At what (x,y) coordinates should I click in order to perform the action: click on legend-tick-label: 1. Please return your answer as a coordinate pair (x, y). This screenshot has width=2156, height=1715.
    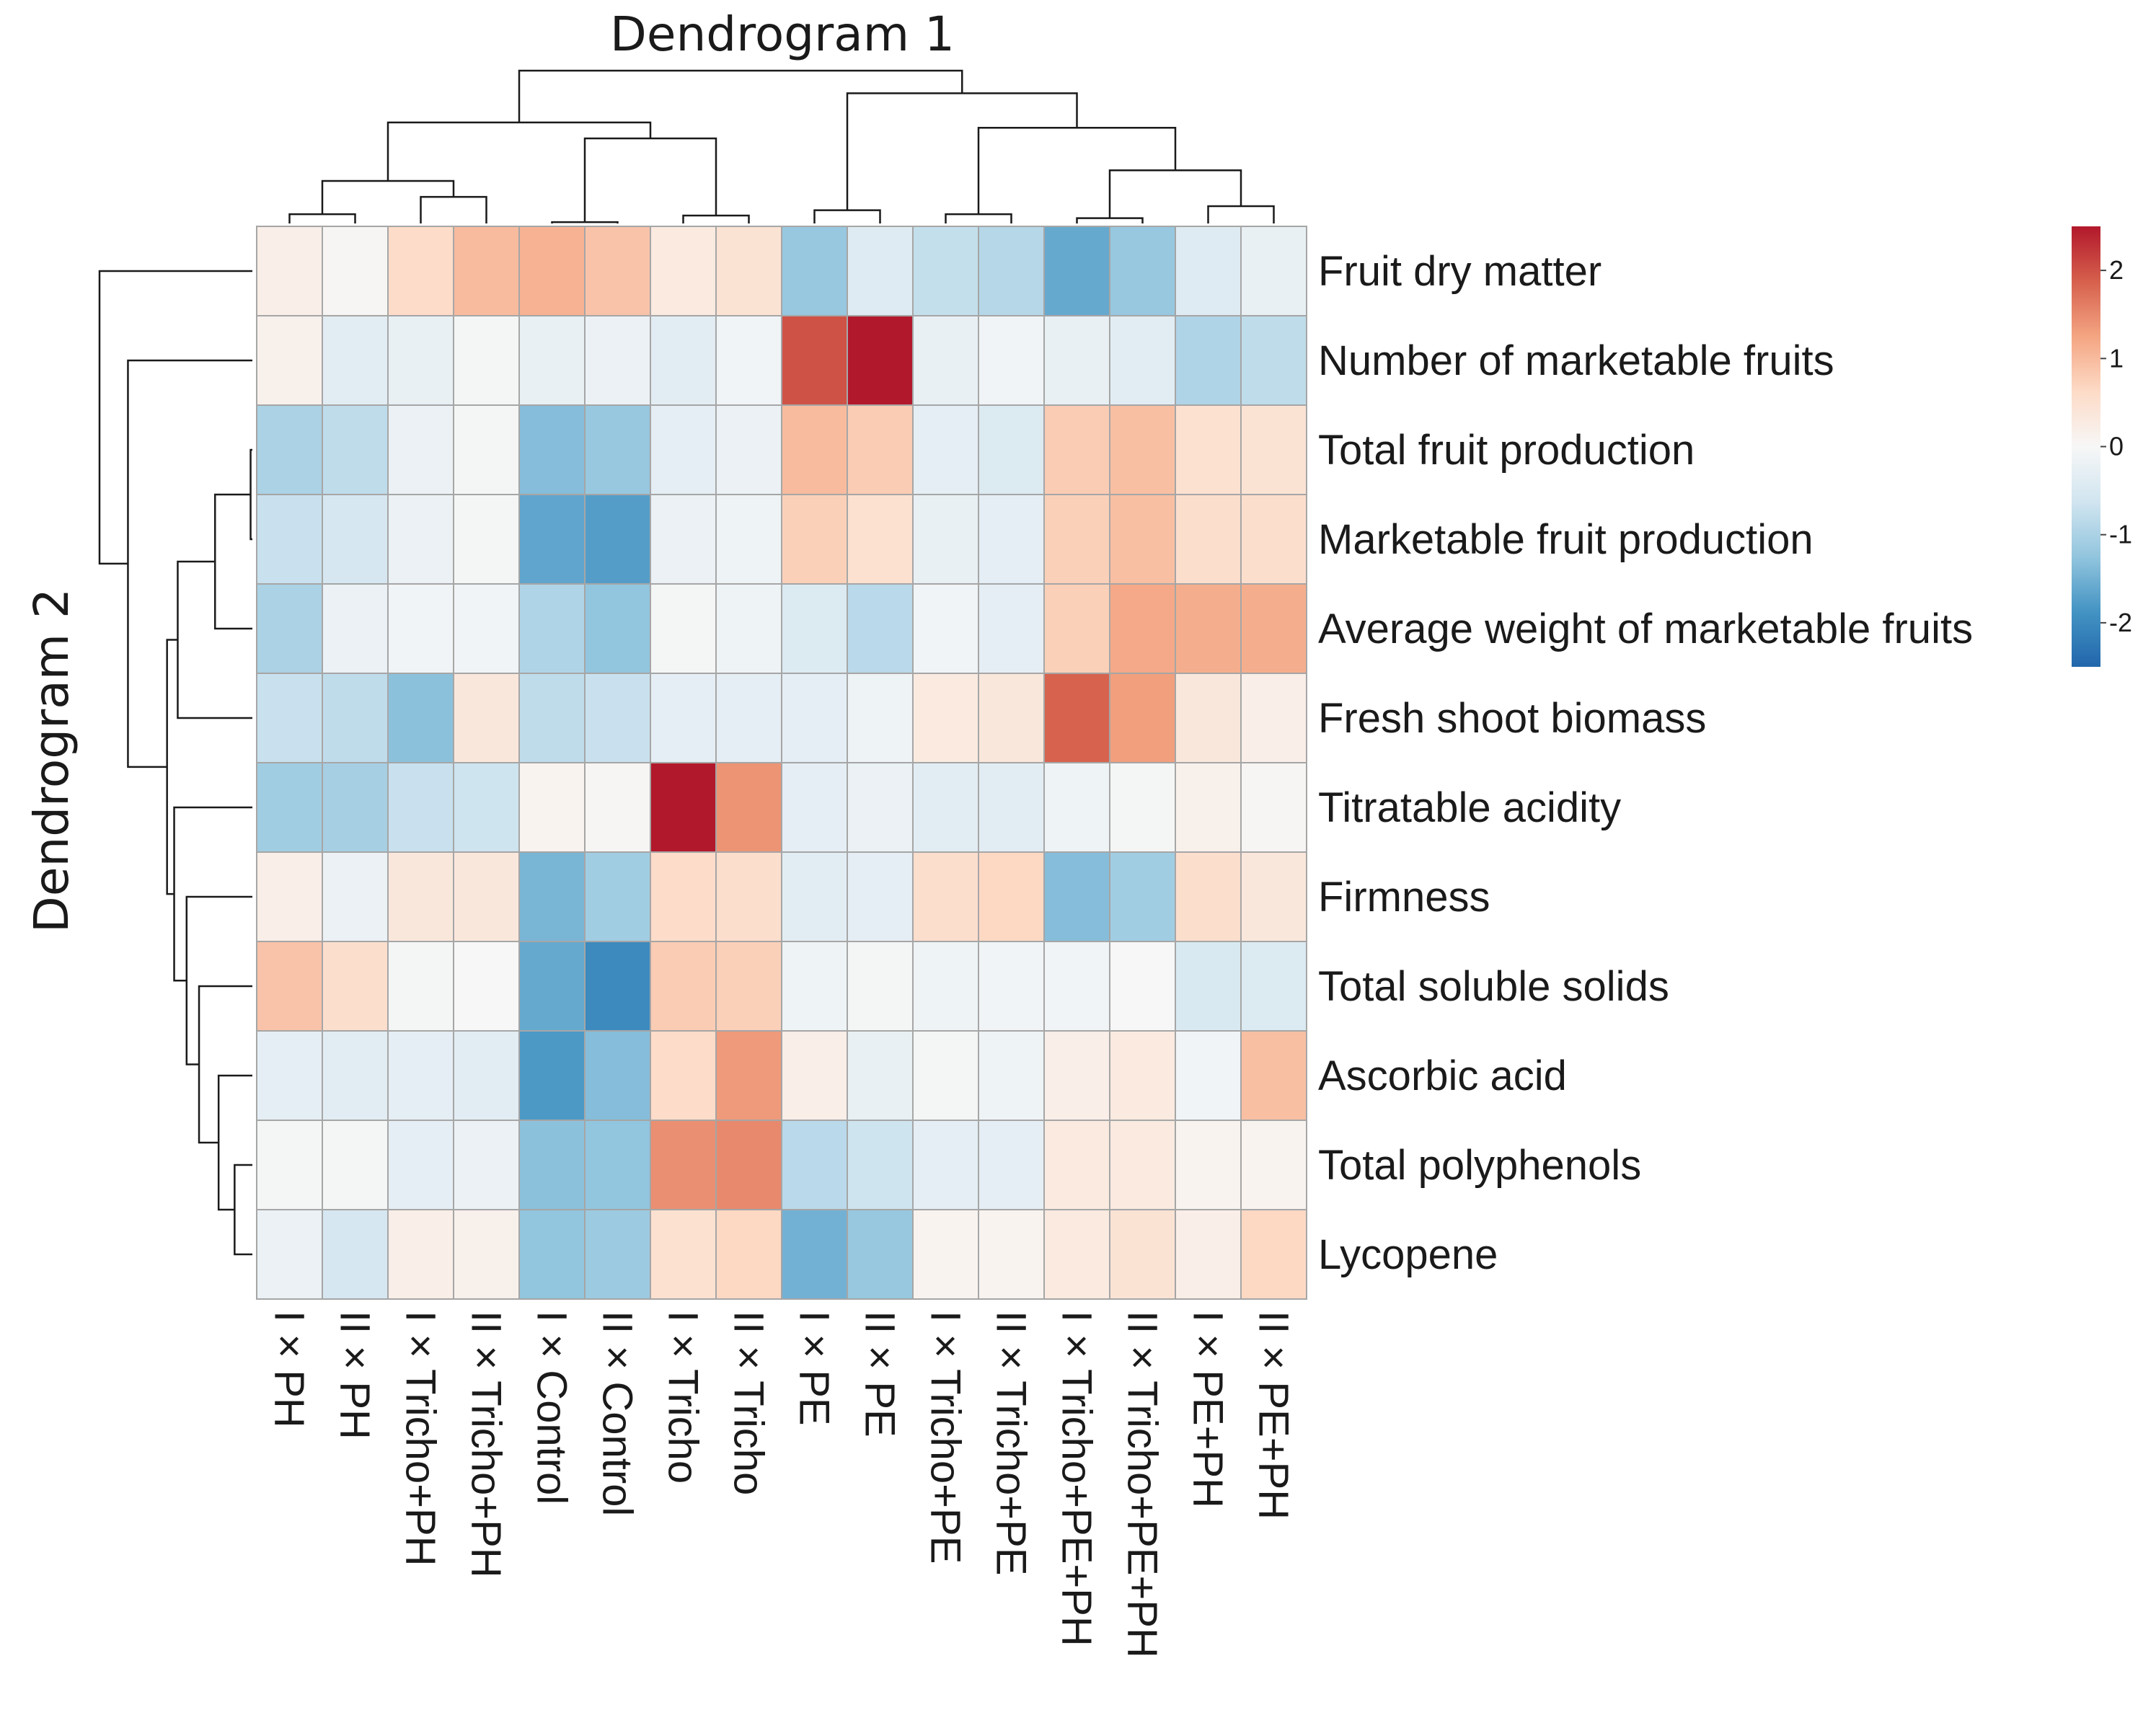
    Looking at the image, I should click on (2116, 358).